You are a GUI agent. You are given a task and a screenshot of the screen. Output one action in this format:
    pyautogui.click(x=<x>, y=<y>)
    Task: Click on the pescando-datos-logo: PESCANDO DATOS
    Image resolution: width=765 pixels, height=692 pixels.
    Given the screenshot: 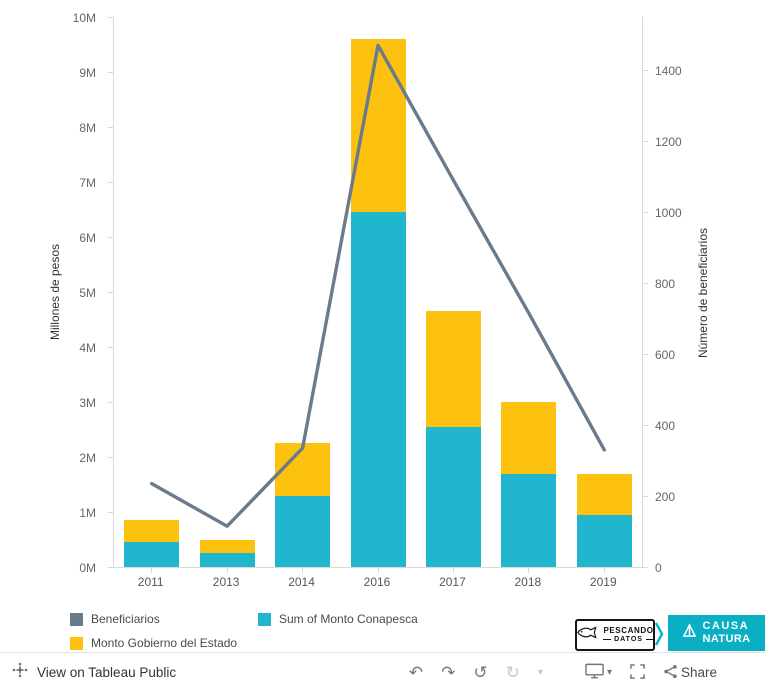 What is the action you would take?
    pyautogui.click(x=615, y=635)
    